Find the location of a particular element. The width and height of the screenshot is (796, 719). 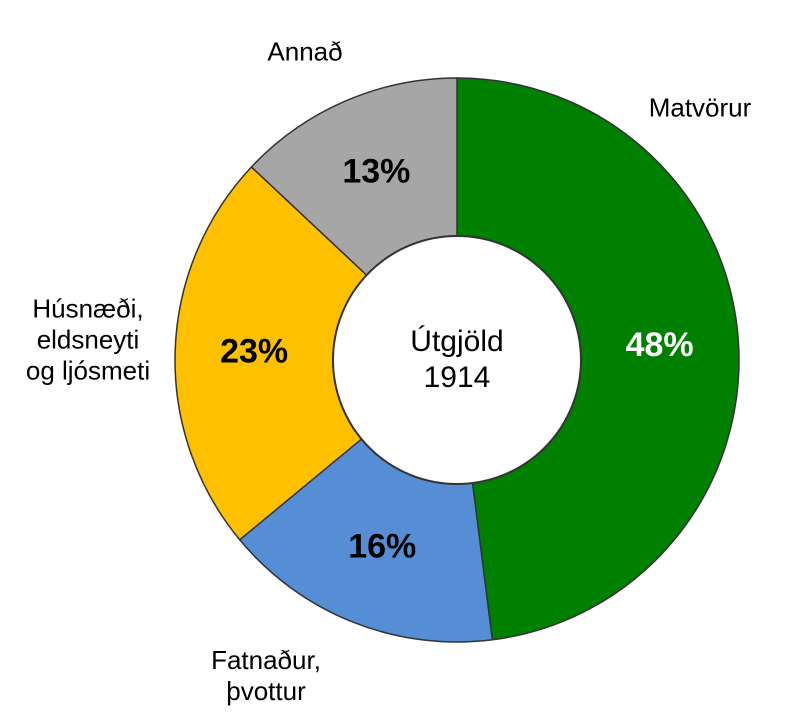

value-label: 13% is located at coordinates (376, 172).